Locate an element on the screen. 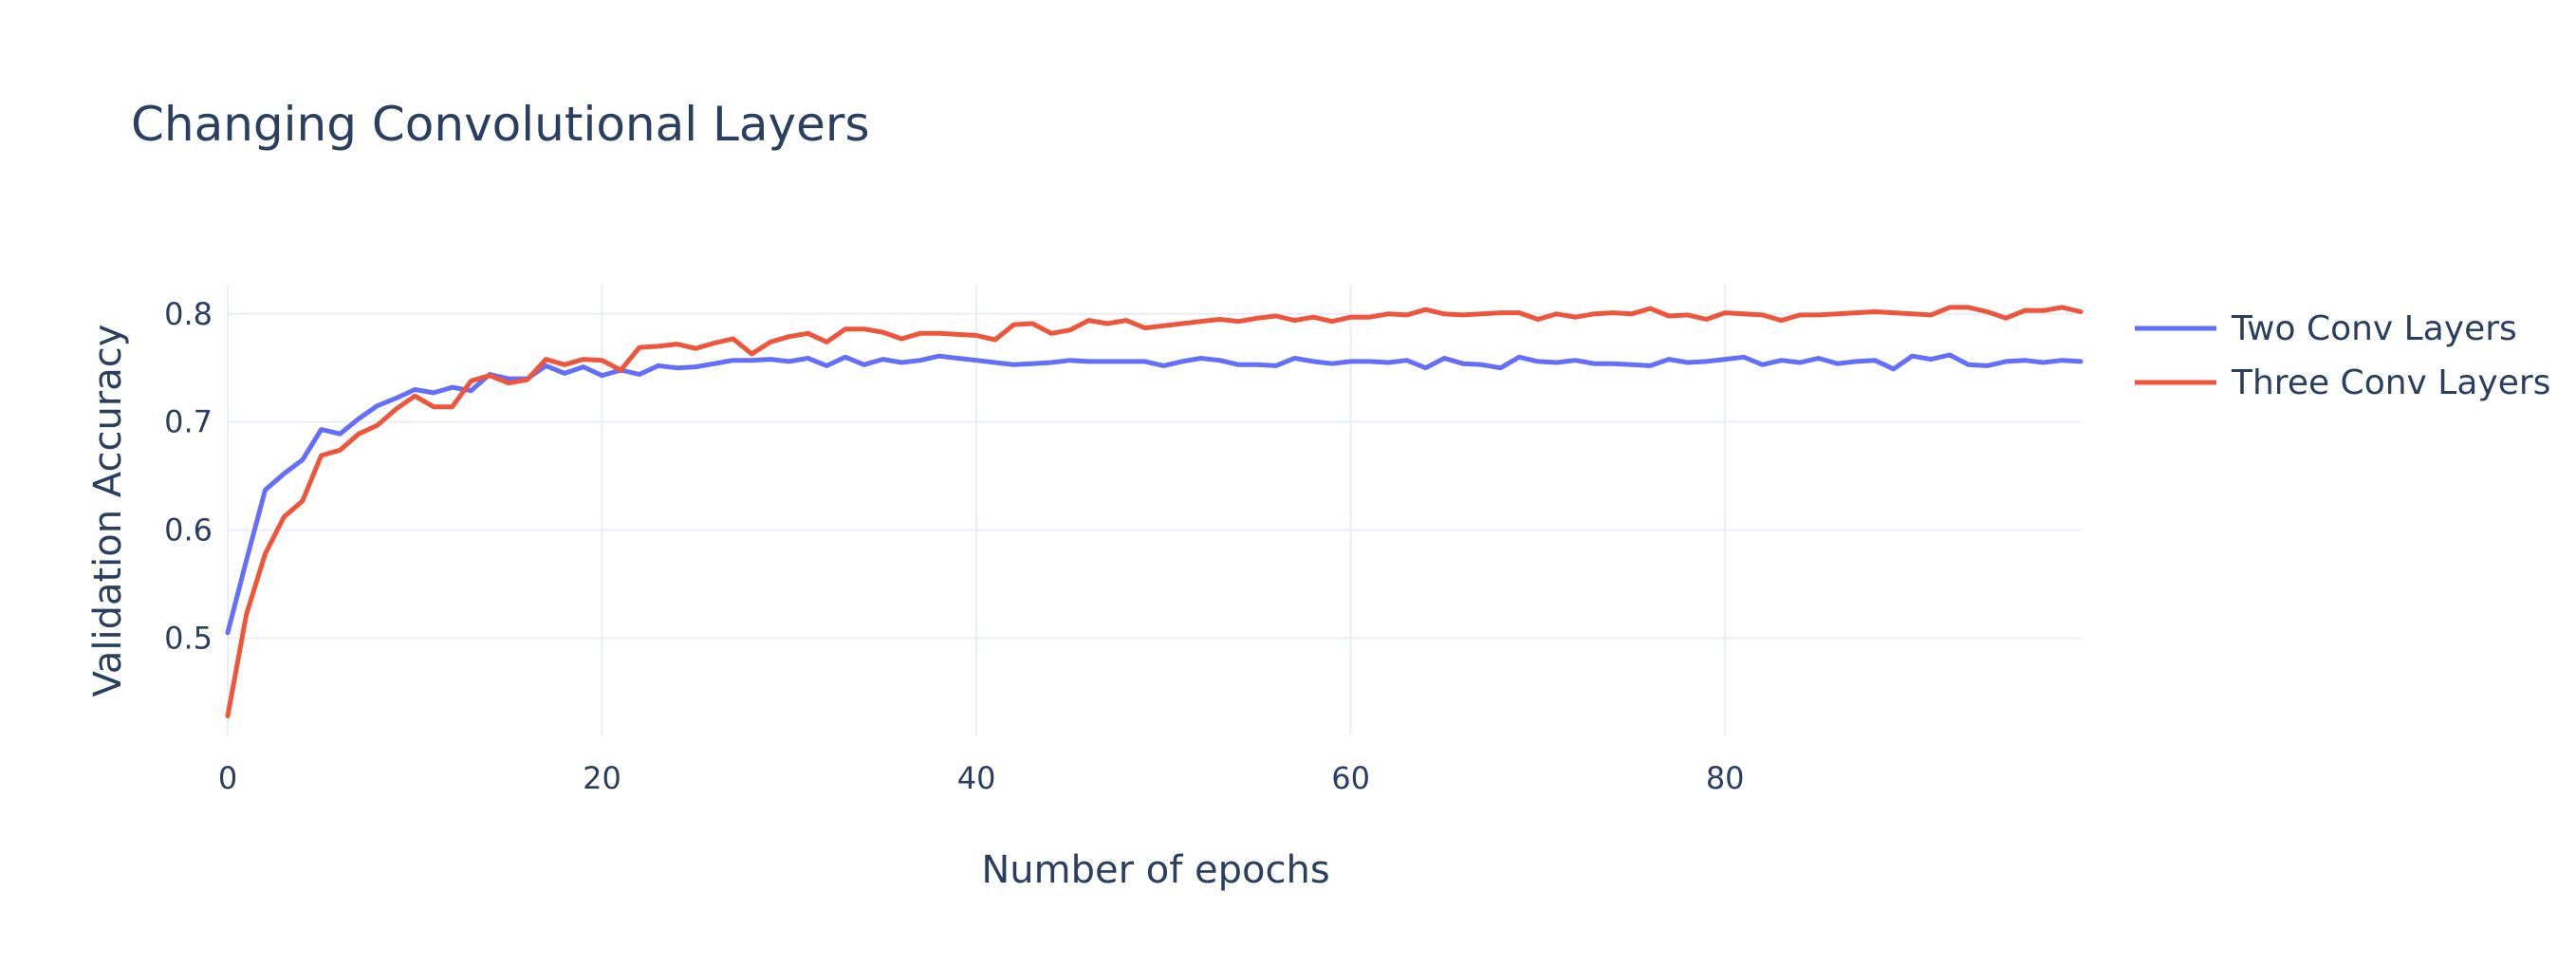 This screenshot has width=2576, height=967. legend: Two Conv Layers Three Conv Layers is located at coordinates (2342, 356).